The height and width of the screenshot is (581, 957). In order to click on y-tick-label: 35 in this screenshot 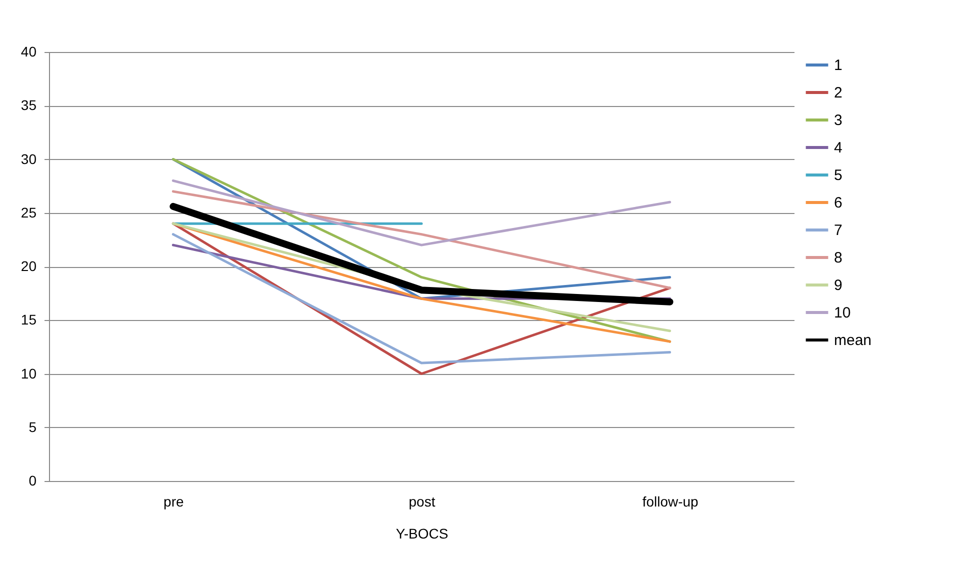, I will do `click(28, 105)`.